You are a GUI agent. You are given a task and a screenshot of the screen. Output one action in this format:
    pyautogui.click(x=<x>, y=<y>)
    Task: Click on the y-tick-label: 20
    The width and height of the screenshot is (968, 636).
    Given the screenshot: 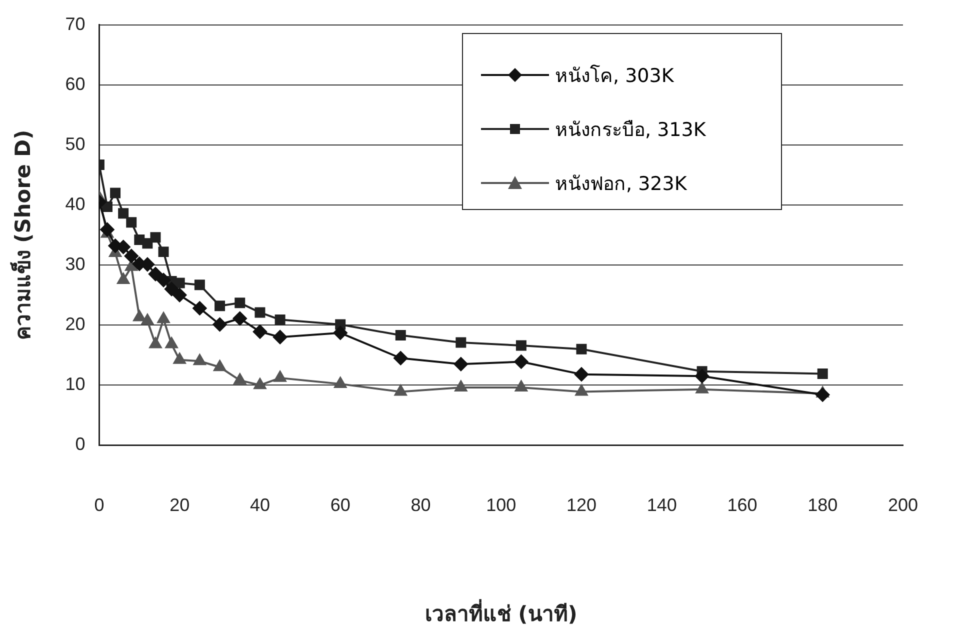 What is the action you would take?
    pyautogui.click(x=75, y=324)
    